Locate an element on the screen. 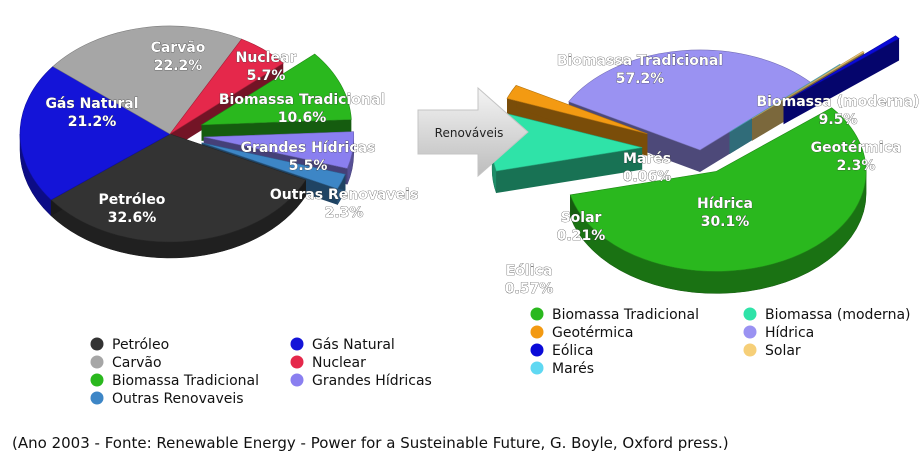 This screenshot has height=466, width=924. left-pie-slice-grandes-hidricas is located at coordinates (279, 150).